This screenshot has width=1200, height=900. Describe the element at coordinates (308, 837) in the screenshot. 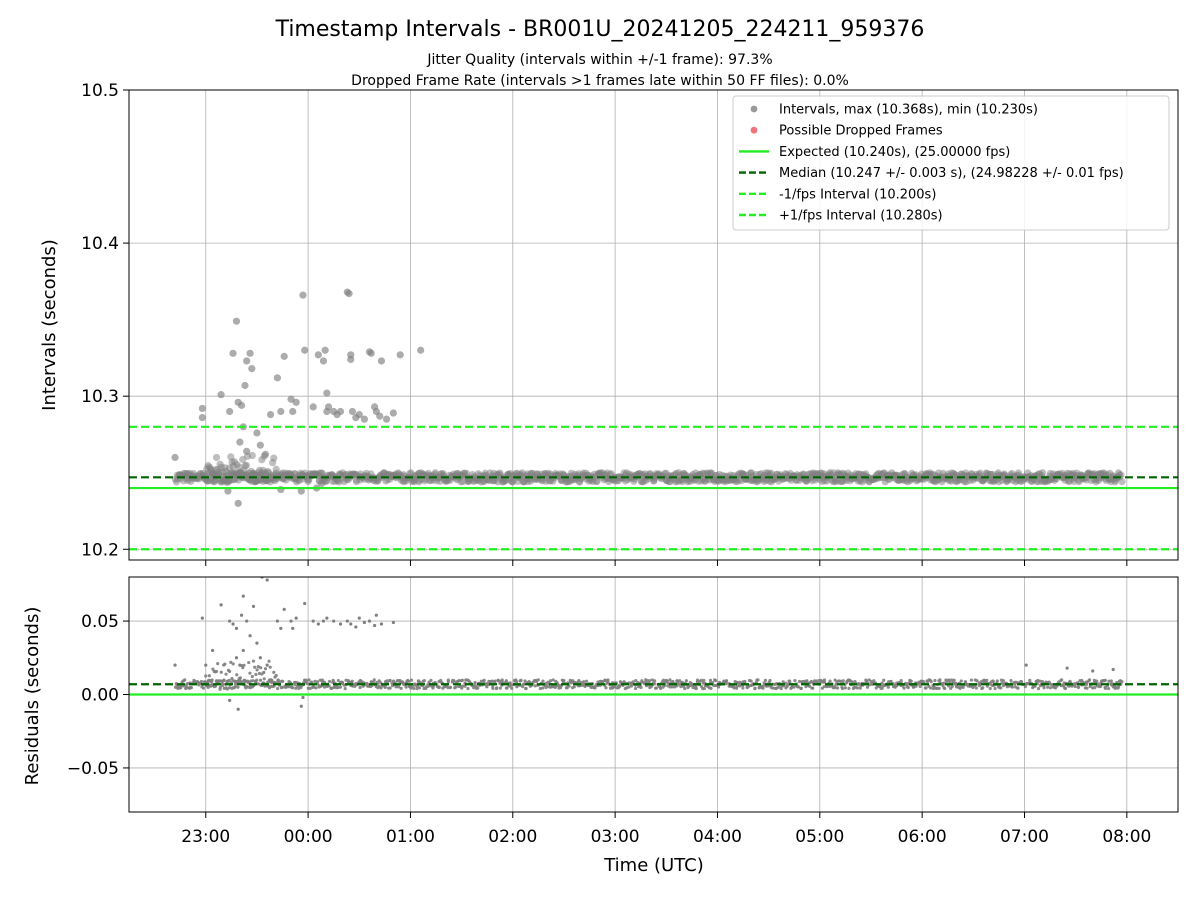

I see `x-tick-label: 00:00` at that location.